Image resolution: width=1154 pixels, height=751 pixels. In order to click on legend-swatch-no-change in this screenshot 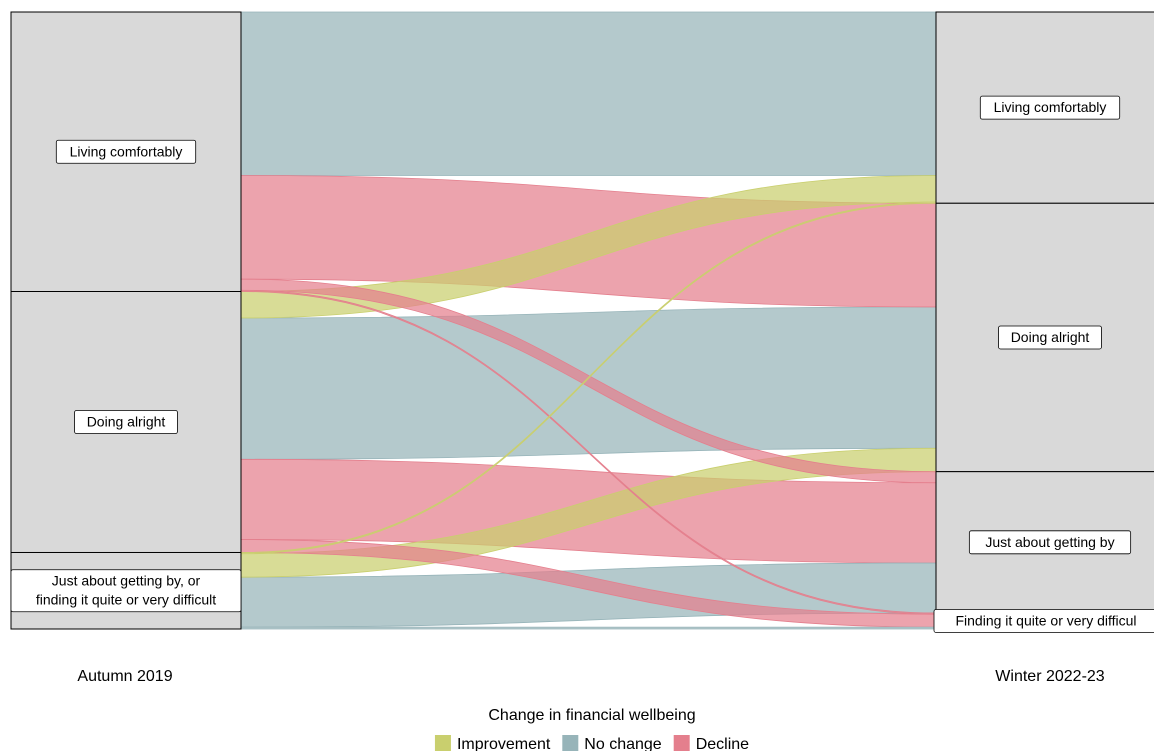, I will do `click(570, 743)`.